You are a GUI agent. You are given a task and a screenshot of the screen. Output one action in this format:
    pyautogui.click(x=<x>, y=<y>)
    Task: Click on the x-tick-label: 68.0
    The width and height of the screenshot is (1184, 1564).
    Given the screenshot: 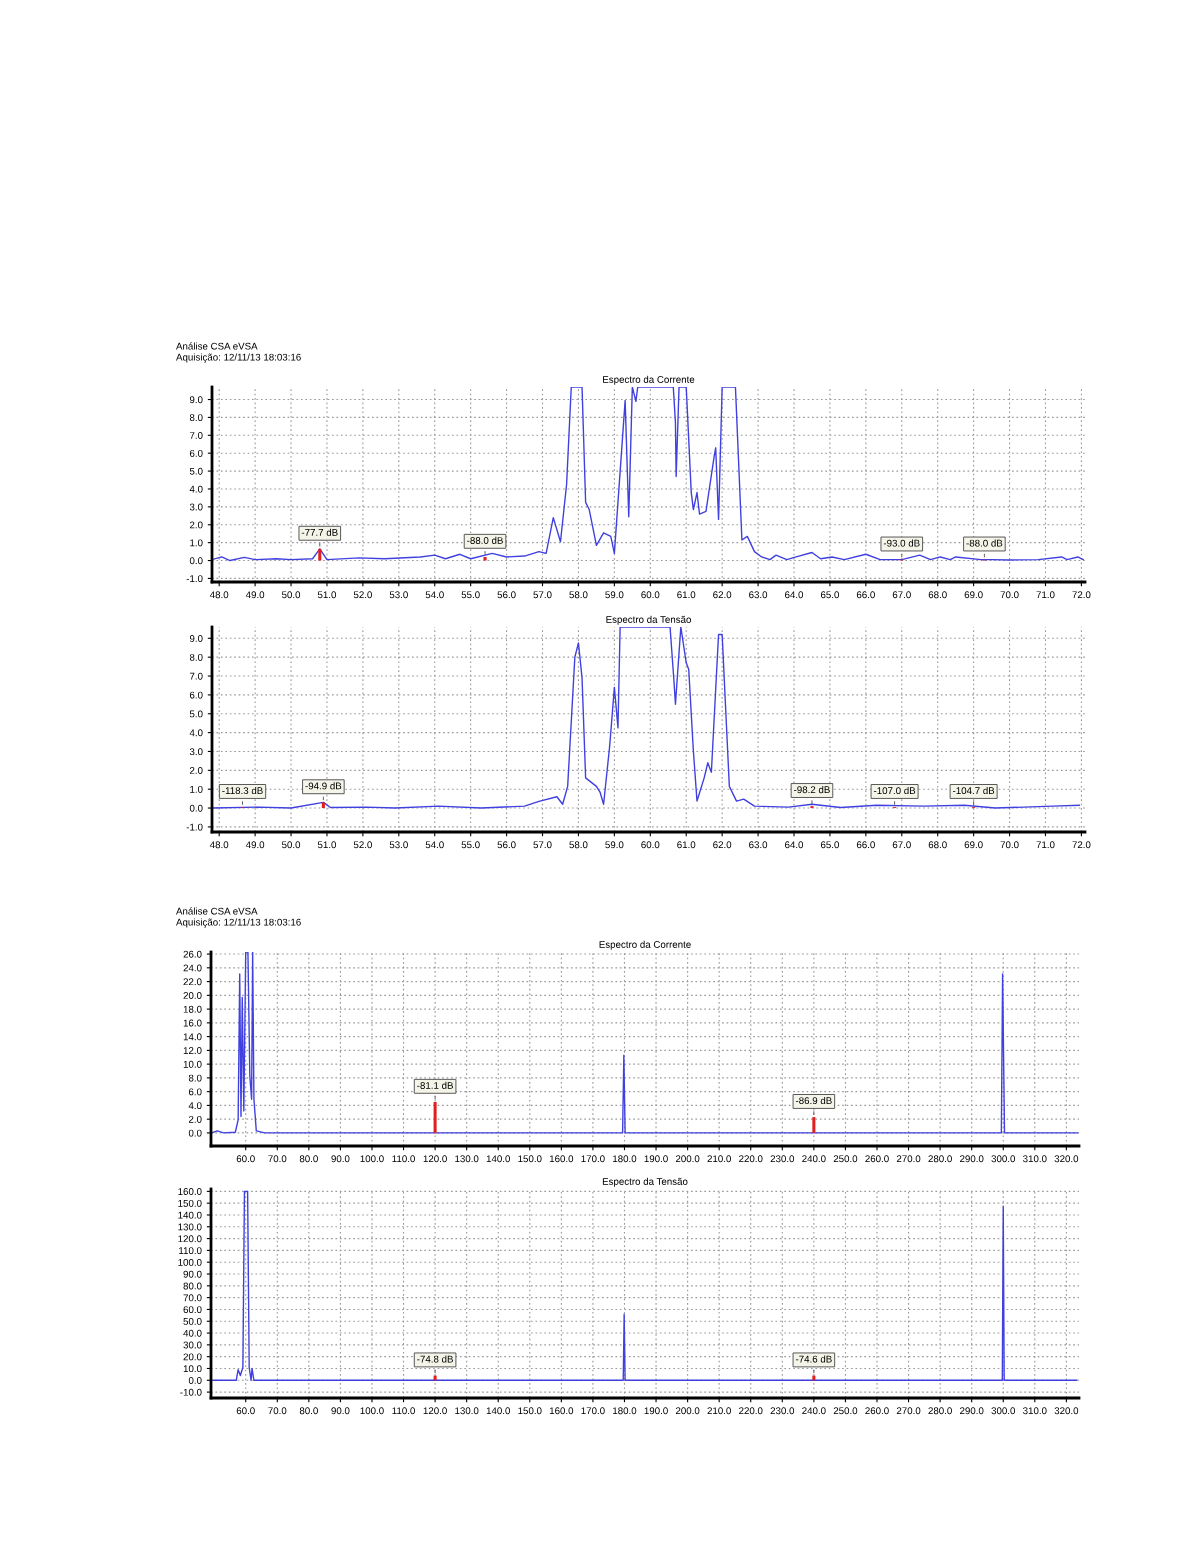 What is the action you would take?
    pyautogui.click(x=937, y=595)
    